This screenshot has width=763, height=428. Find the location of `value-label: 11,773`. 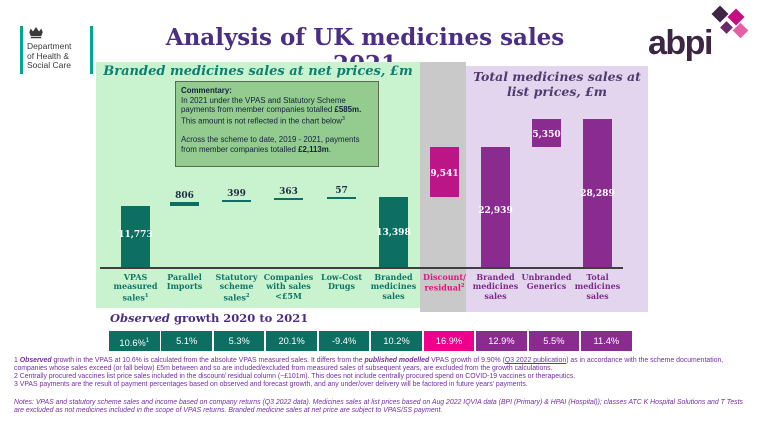

value-label: 11,773 is located at coordinates (135, 234).